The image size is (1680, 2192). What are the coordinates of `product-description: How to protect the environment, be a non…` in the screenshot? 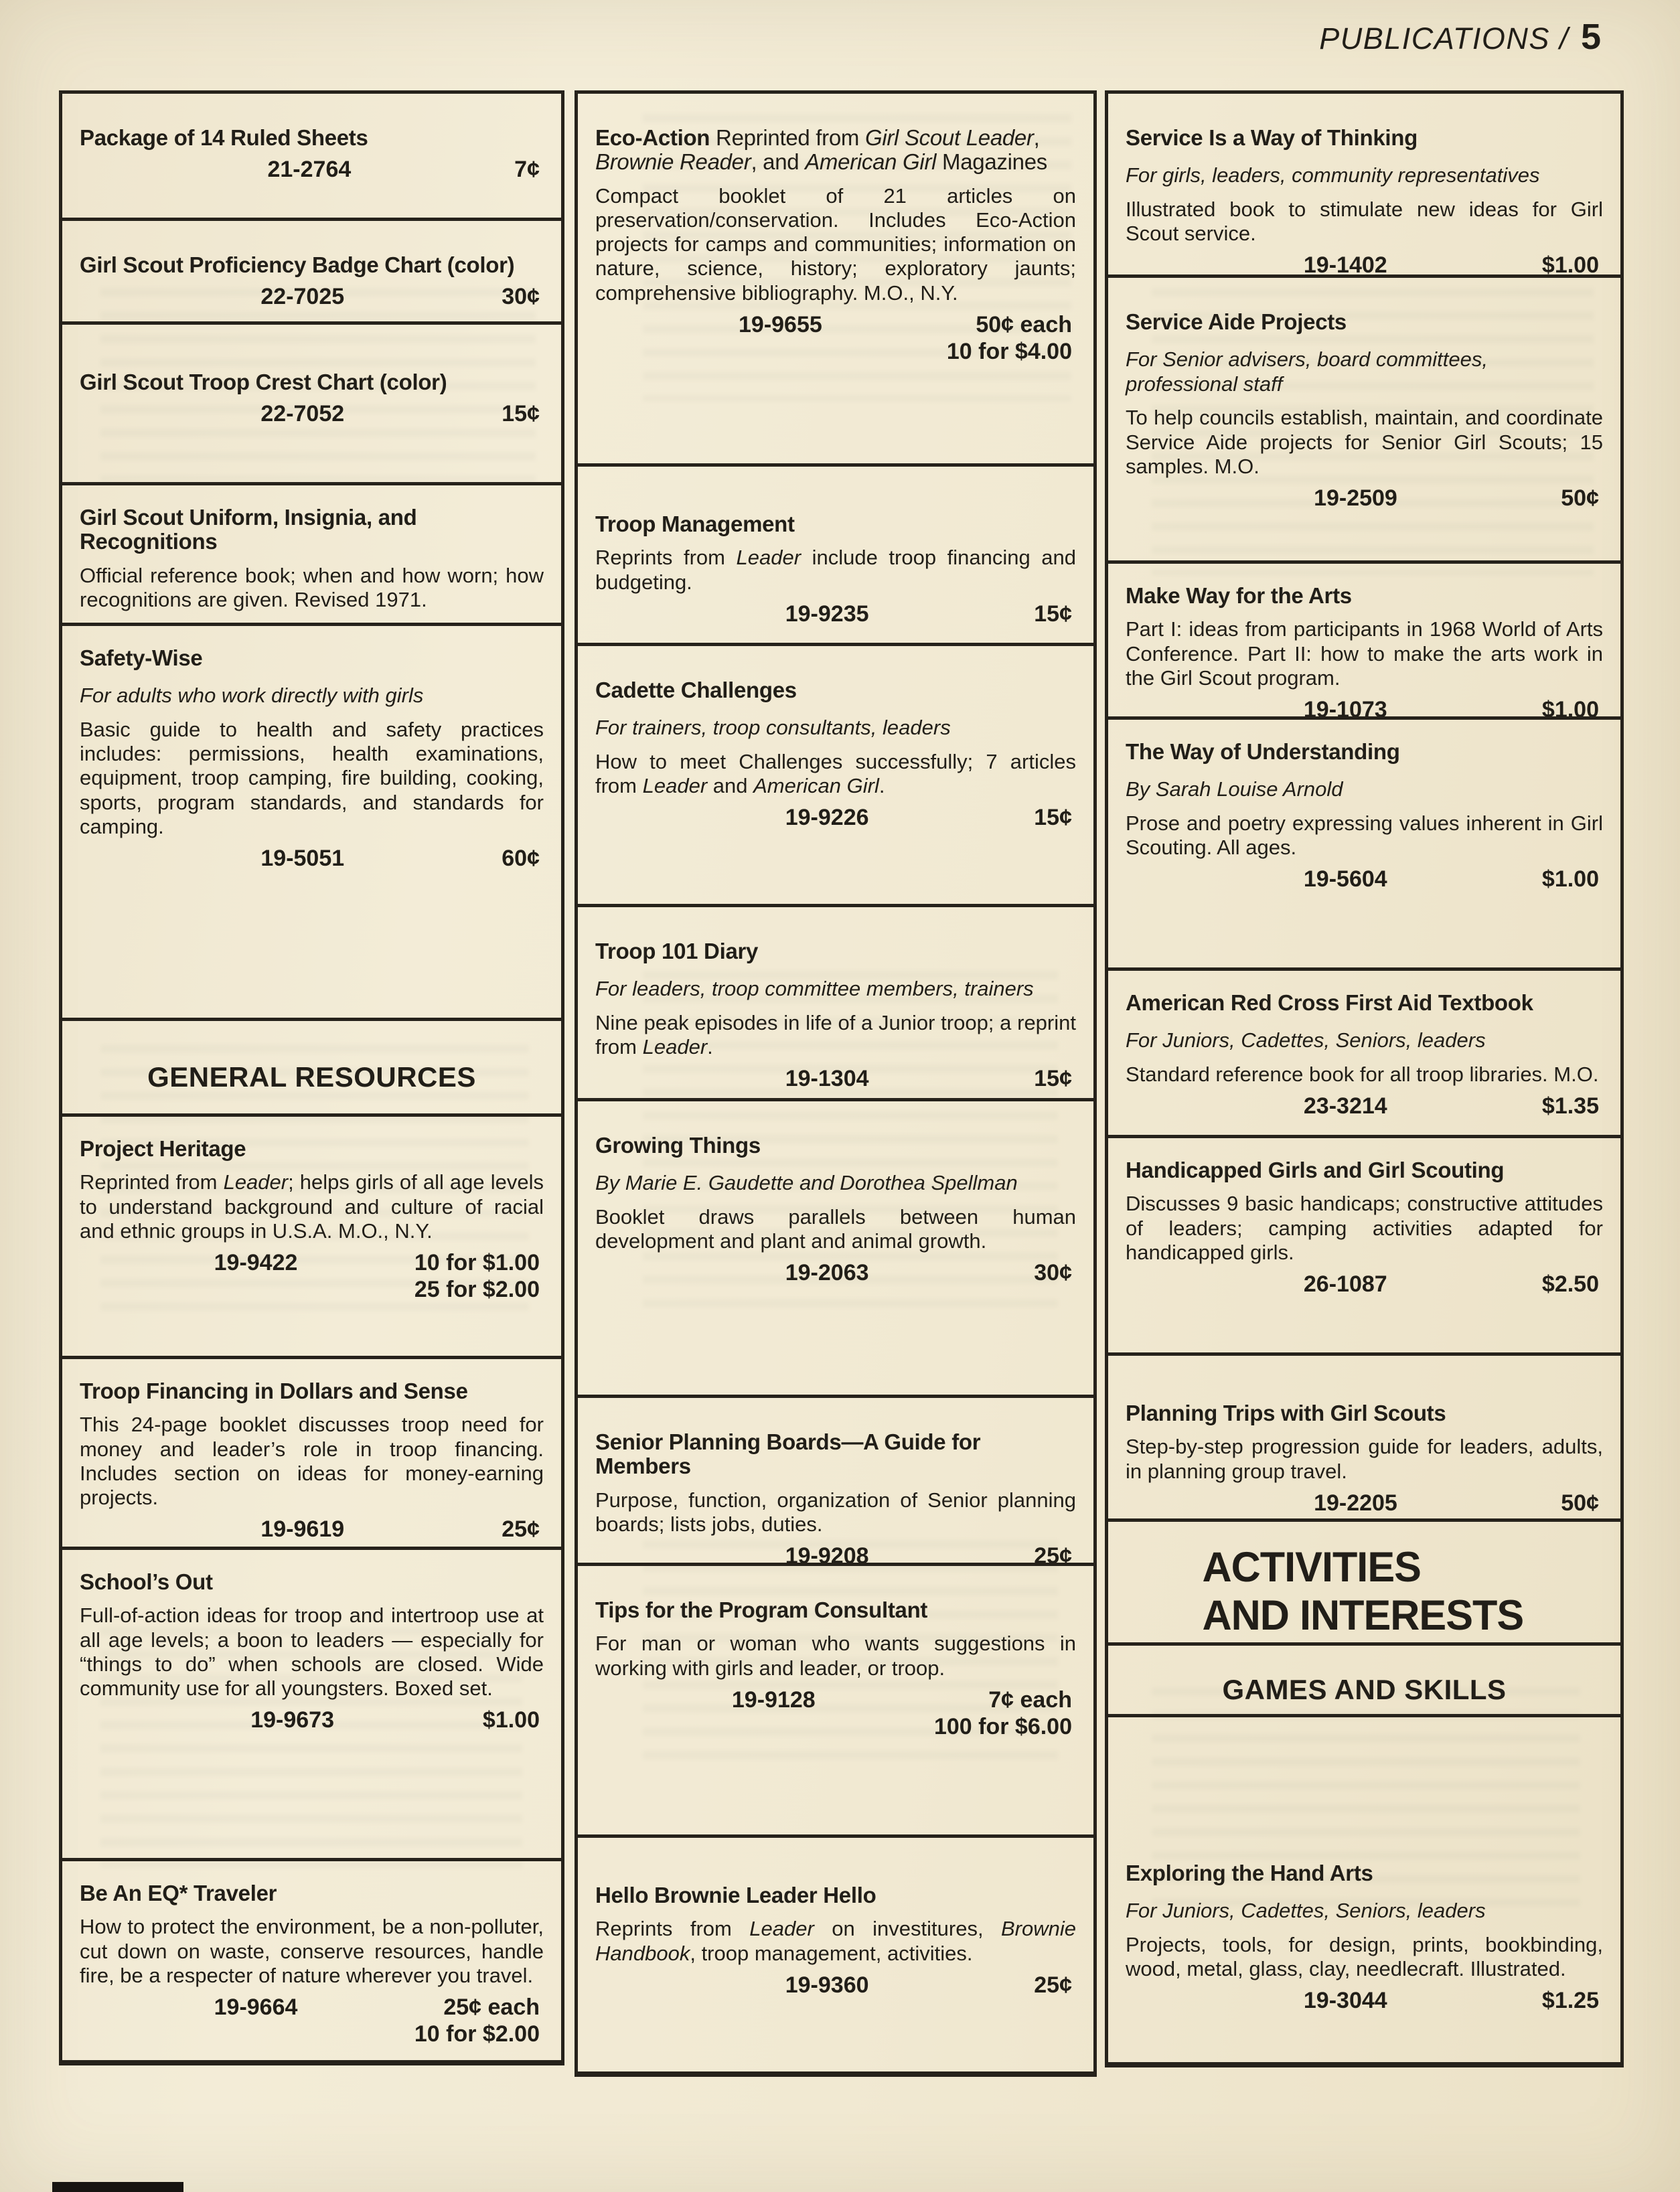 It's located at (312, 1951).